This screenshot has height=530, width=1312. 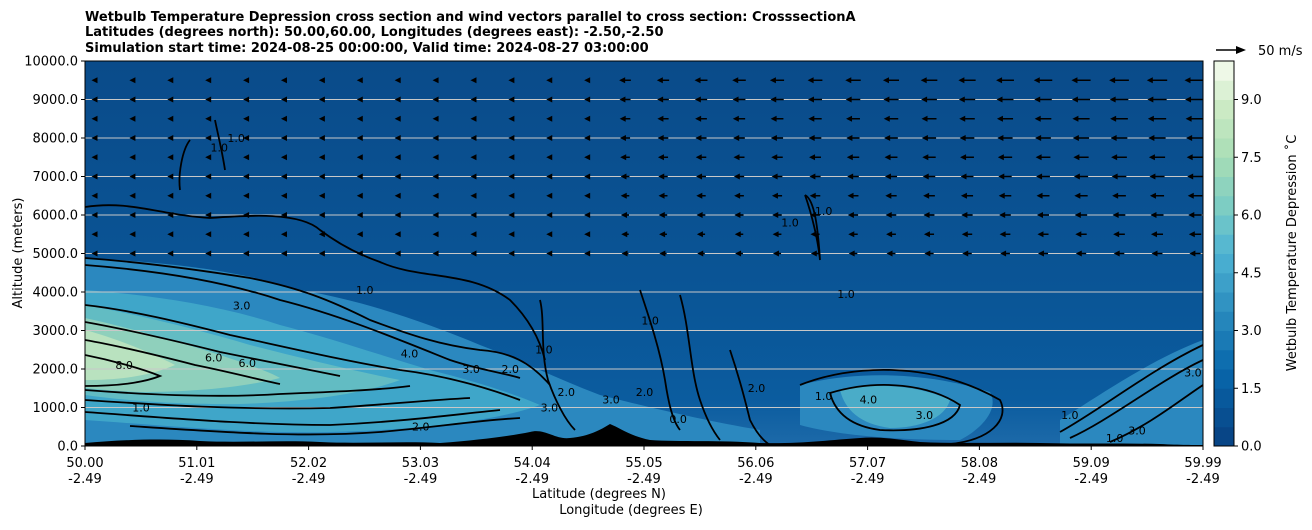 I want to click on contour-mid-d, so click(x=750, y=397).